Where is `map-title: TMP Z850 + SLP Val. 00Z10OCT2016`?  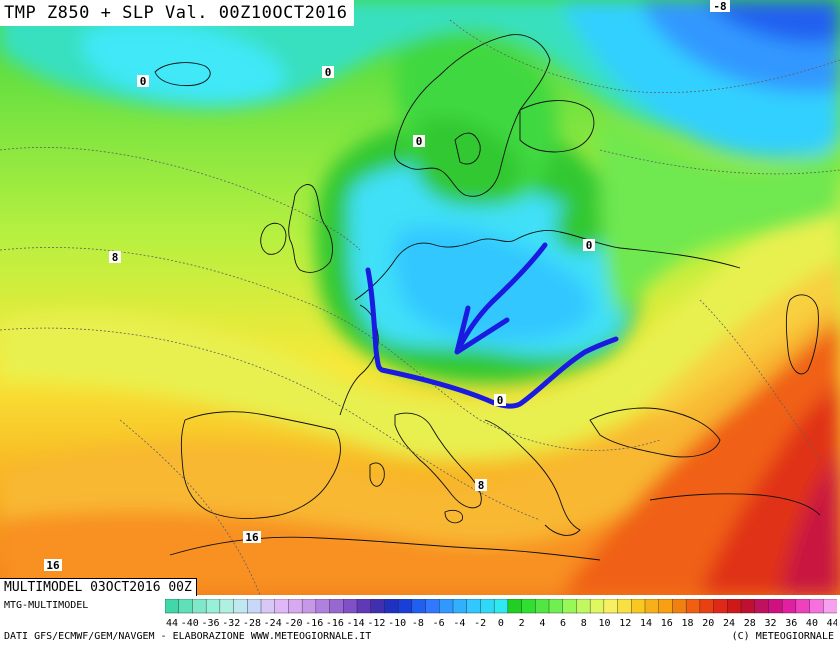
map-title: TMP Z850 + SLP Val. 00Z10OCT2016 is located at coordinates (177, 13).